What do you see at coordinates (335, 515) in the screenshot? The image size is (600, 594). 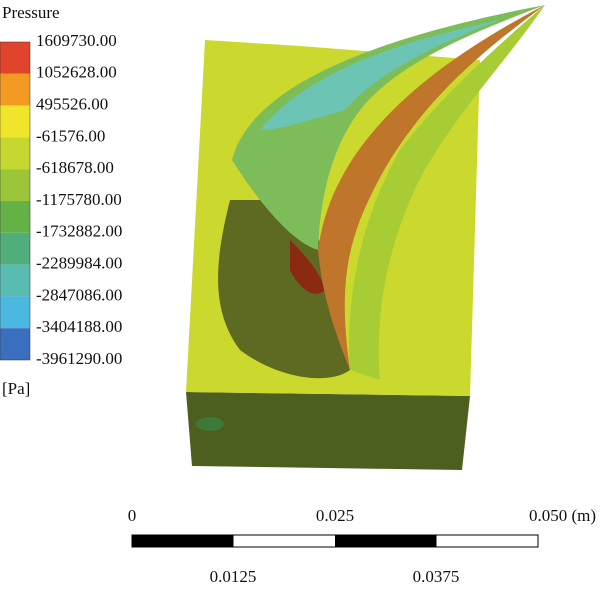 I see `scale-label: 0.025` at bounding box center [335, 515].